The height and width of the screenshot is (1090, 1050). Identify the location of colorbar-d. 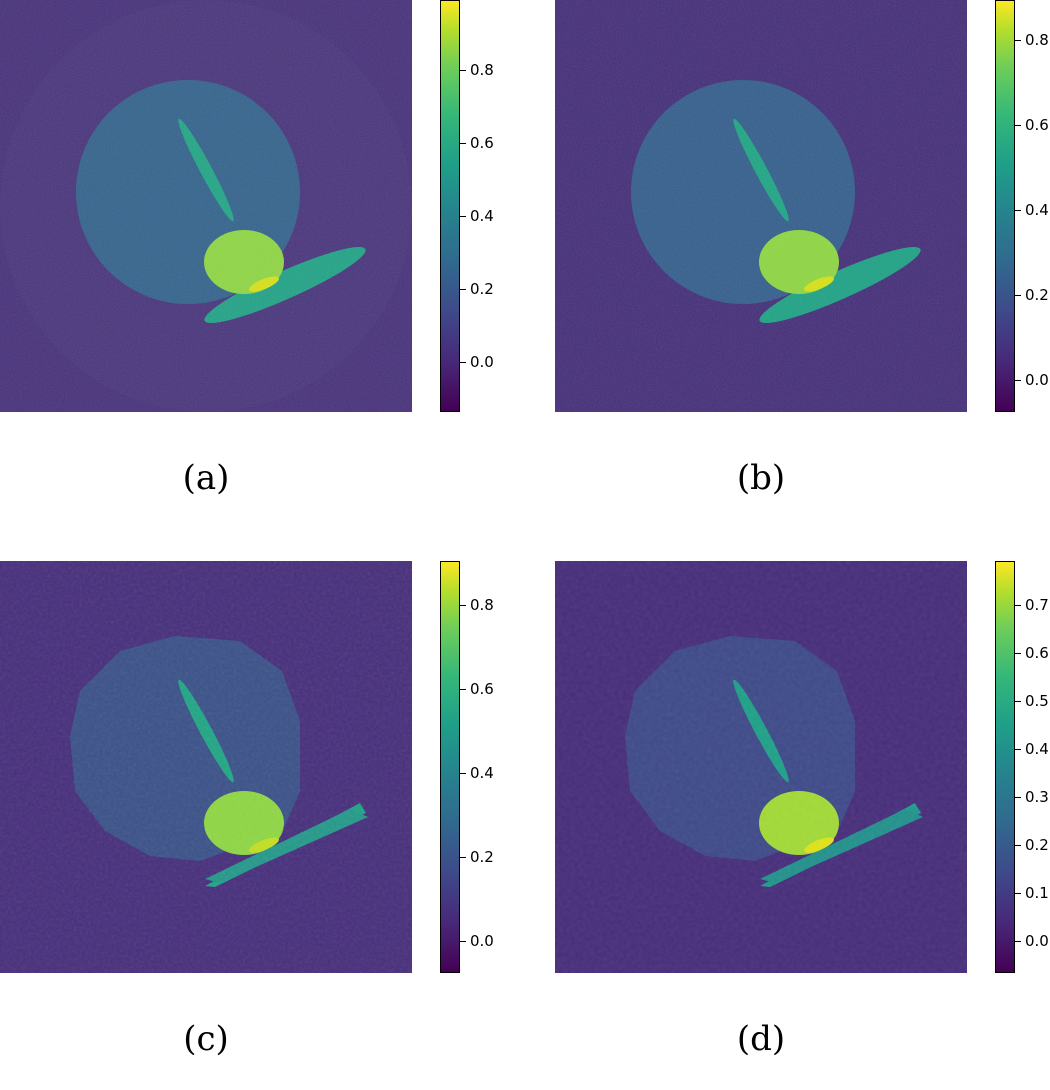
(1005, 767).